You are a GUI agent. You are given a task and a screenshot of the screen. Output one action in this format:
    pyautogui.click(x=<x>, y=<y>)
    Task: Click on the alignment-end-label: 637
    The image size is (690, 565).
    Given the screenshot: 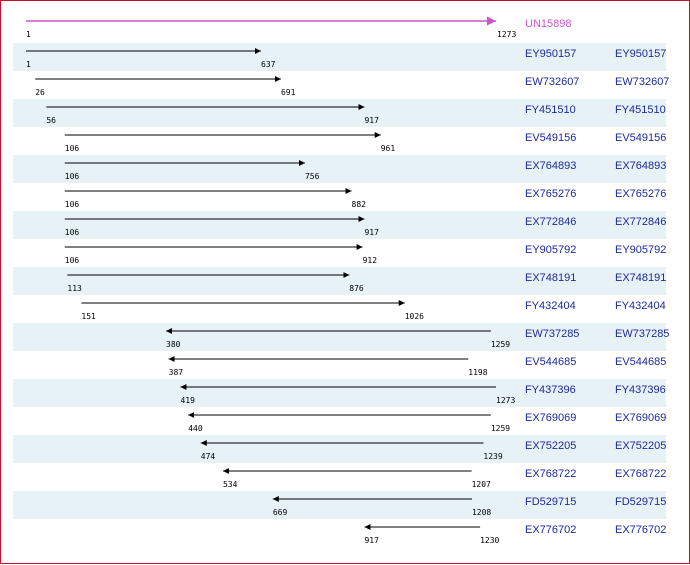 What is the action you would take?
    pyautogui.click(x=268, y=64)
    